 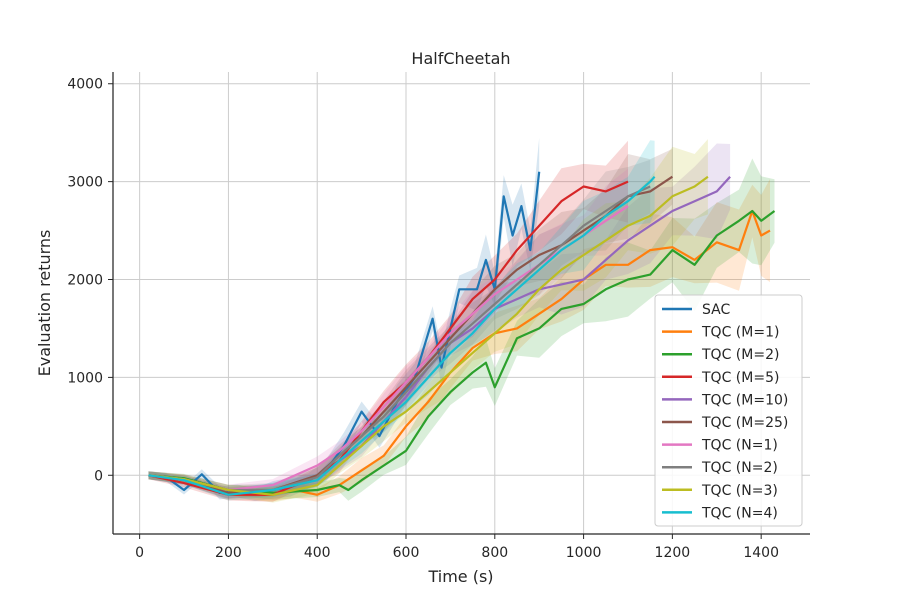 I want to click on x-tick-label: 200, so click(x=228, y=553).